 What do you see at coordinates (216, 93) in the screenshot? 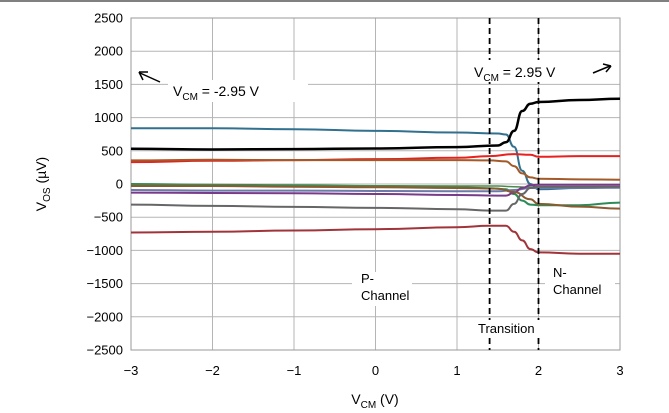
I see `vcm-left-label: VCM = -2.95 V` at bounding box center [216, 93].